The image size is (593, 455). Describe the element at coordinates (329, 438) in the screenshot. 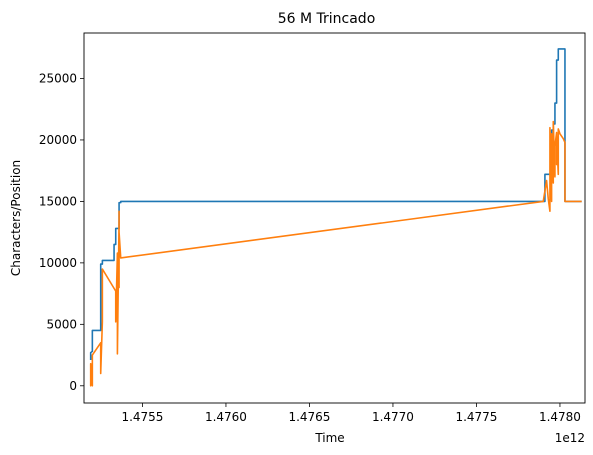

I see `x-axis-label: Time` at that location.